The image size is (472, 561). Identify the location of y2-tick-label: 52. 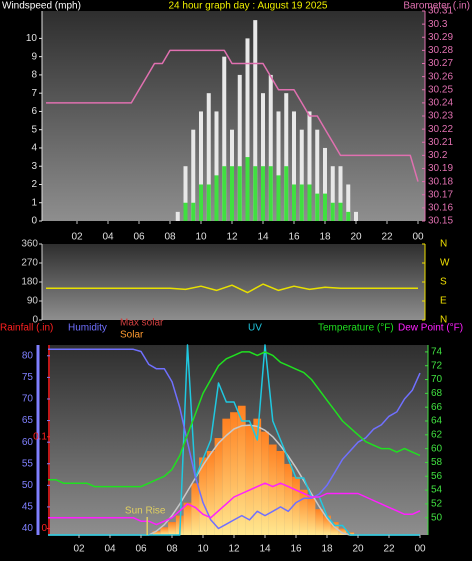
(437, 504).